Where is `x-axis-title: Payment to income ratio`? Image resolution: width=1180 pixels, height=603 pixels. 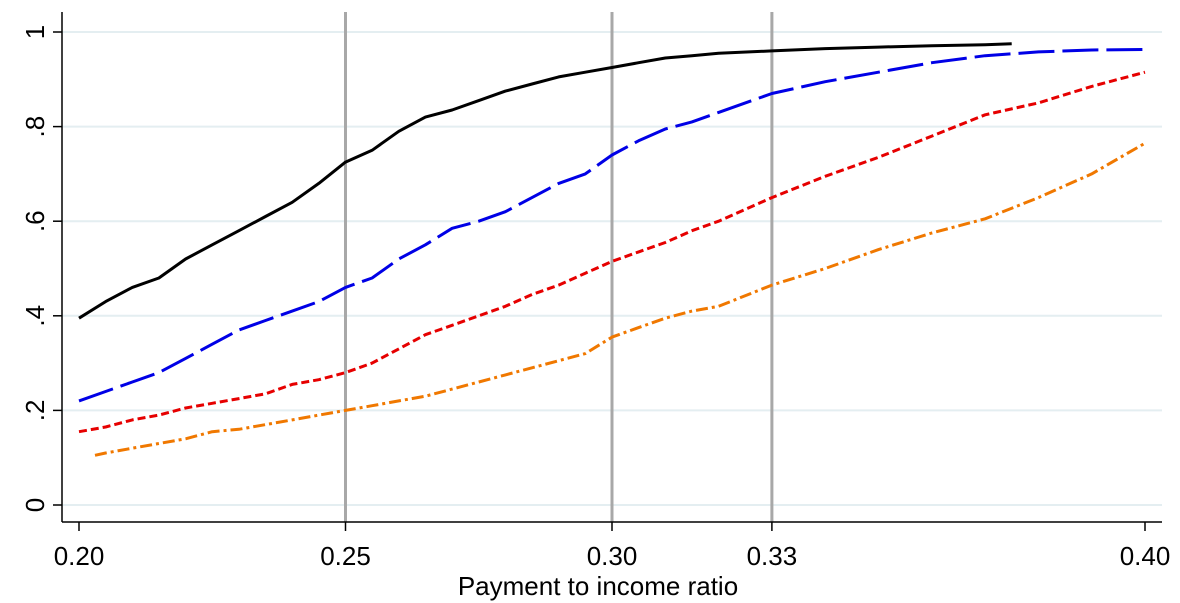 x-axis-title: Payment to income ratio is located at coordinates (598, 586).